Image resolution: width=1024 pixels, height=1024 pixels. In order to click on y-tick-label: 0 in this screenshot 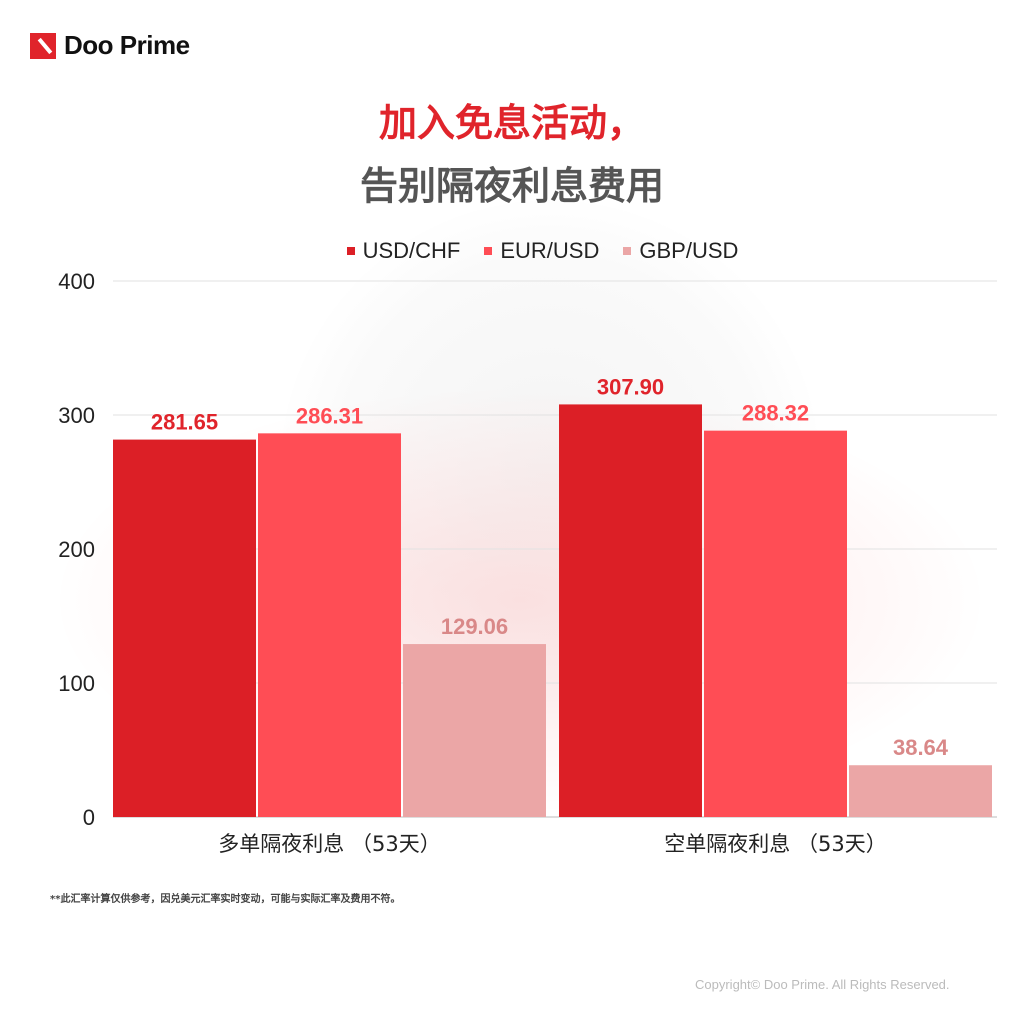, I will do `click(89, 817)`.